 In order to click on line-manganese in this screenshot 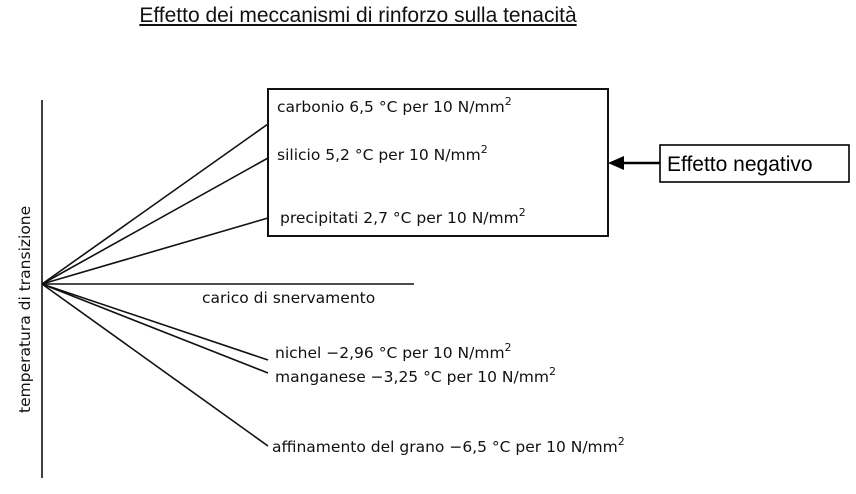, I will do `click(155, 328)`.